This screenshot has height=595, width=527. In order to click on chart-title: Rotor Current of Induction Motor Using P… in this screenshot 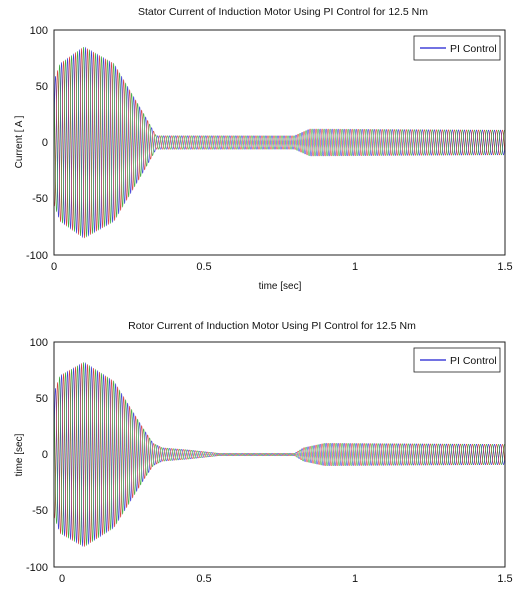, I will do `click(272, 326)`.